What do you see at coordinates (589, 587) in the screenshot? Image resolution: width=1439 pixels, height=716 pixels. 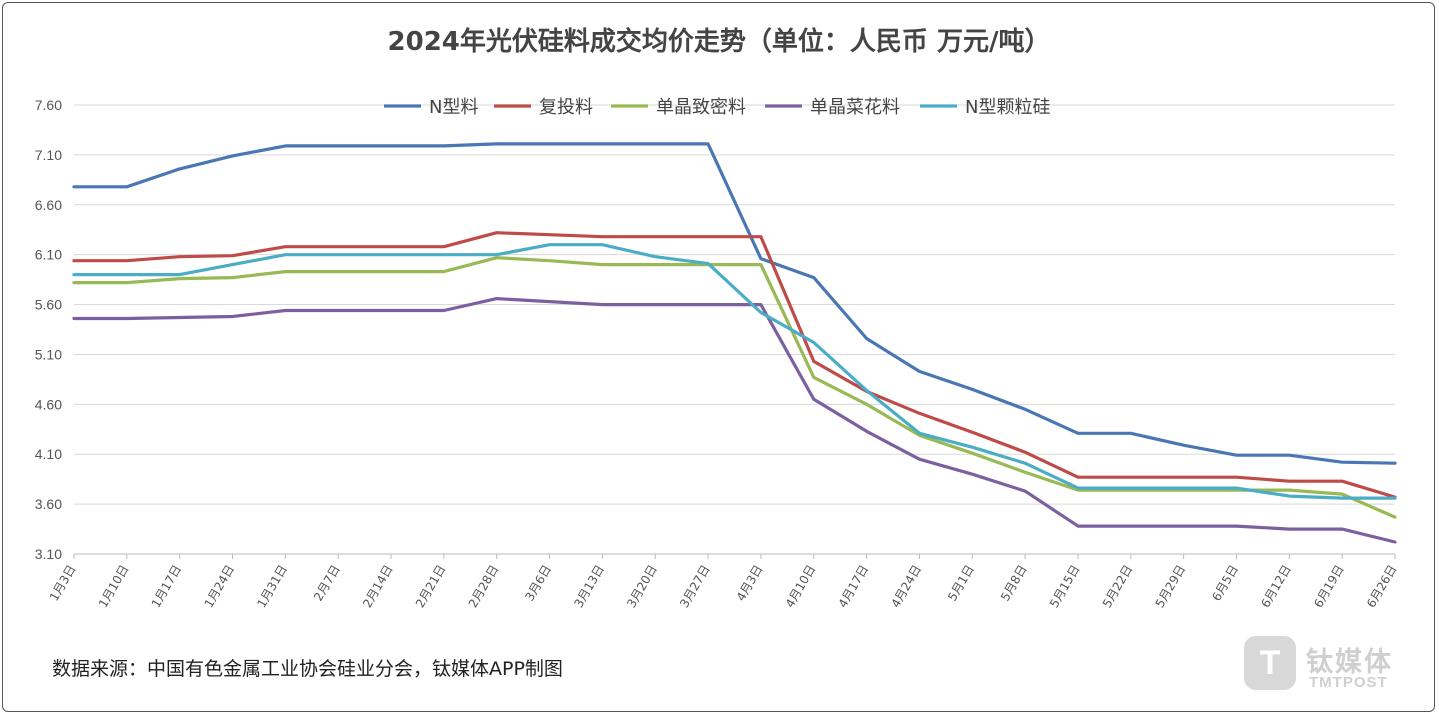 I see `x-tick-label: 3月13日` at bounding box center [589, 587].